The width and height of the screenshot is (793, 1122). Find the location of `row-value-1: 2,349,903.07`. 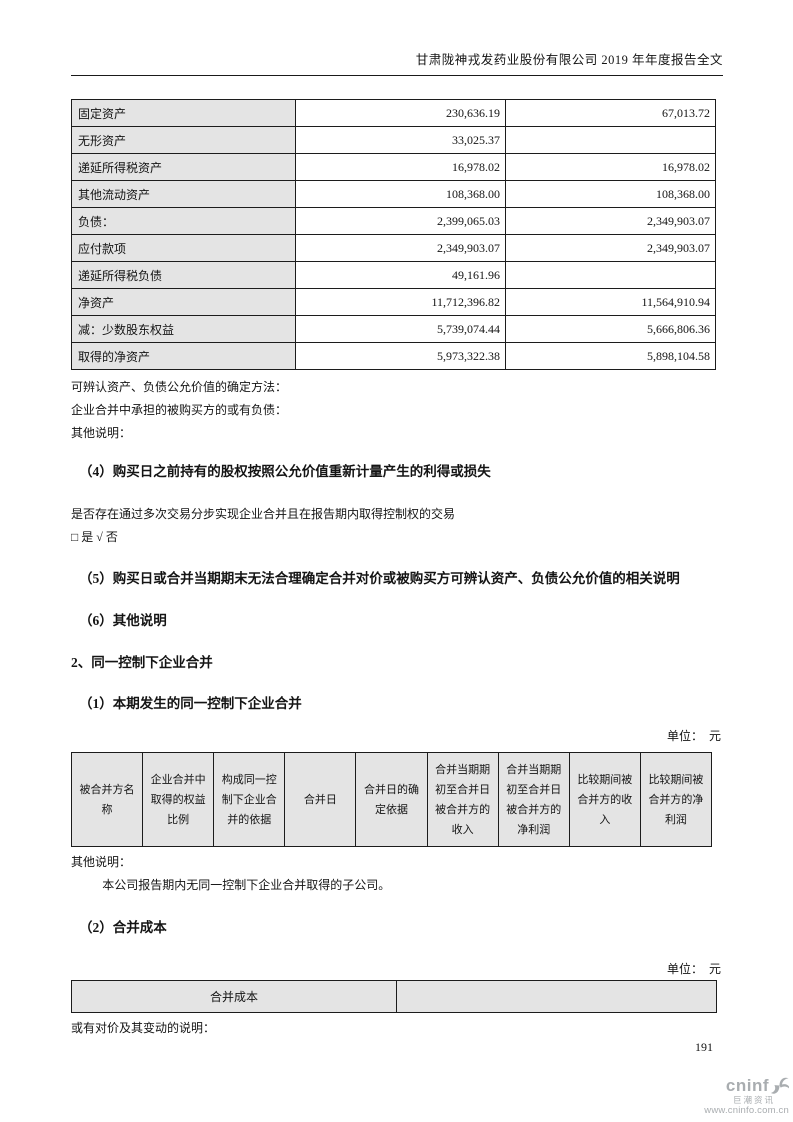

row-value-1: 2,349,903.07 is located at coordinates (400, 248).